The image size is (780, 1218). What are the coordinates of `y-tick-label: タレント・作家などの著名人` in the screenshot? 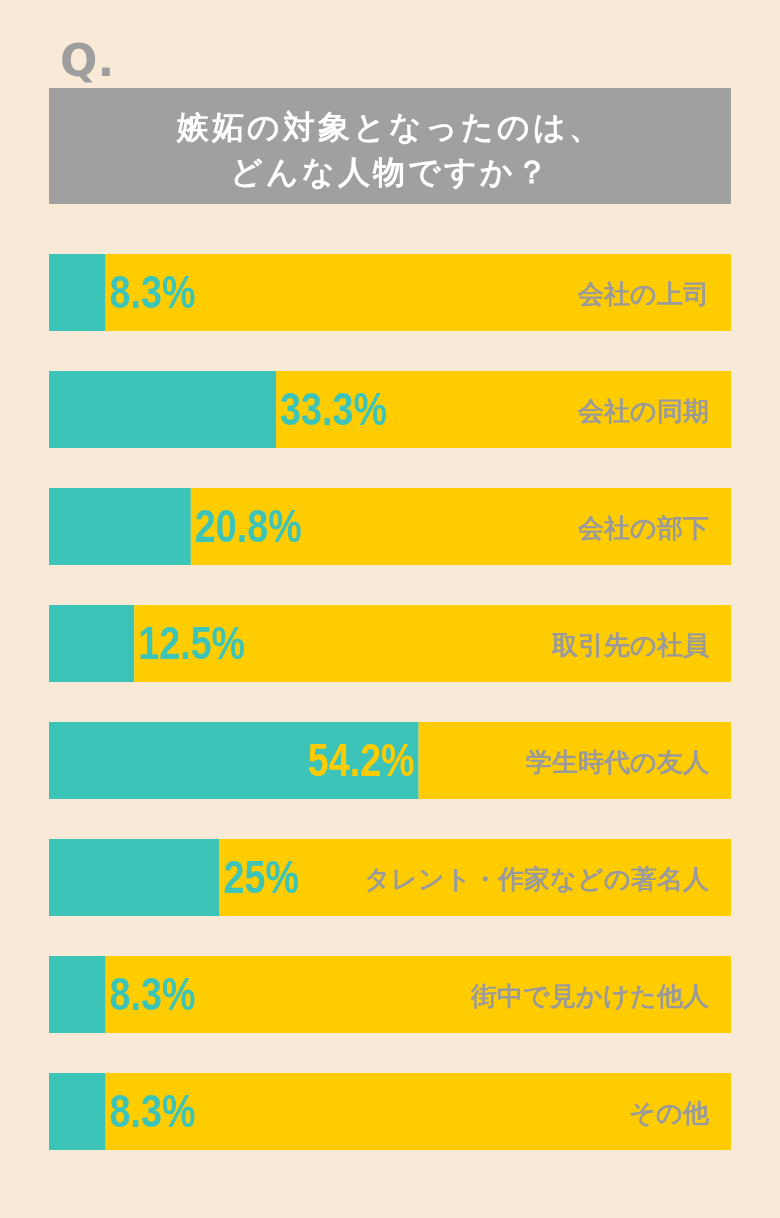 It's located at (537, 878).